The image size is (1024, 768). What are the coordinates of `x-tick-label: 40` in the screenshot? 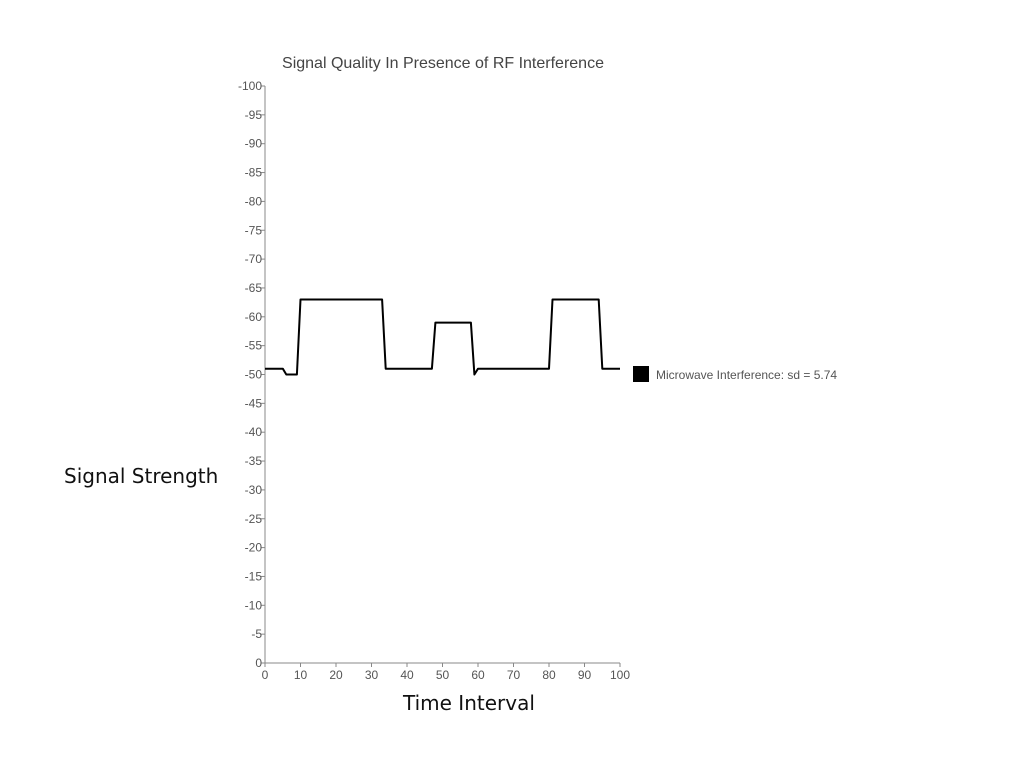 It's located at (407, 675).